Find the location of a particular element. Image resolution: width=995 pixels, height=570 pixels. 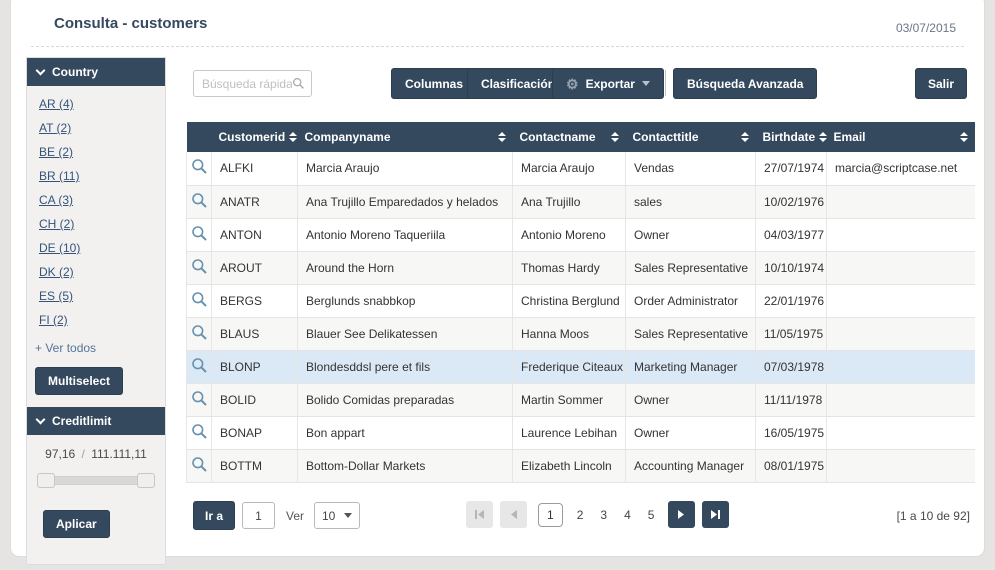

cell-birthdate: 08/01/1975 is located at coordinates (791, 466).